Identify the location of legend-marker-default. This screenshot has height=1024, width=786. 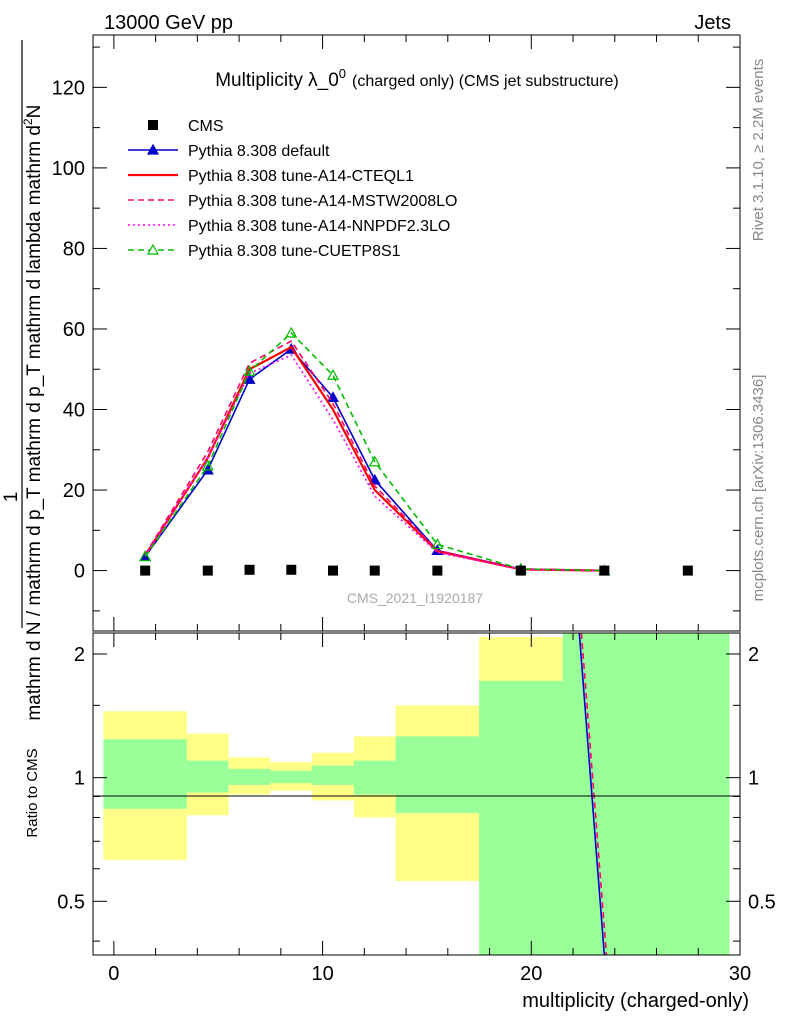
(153, 149).